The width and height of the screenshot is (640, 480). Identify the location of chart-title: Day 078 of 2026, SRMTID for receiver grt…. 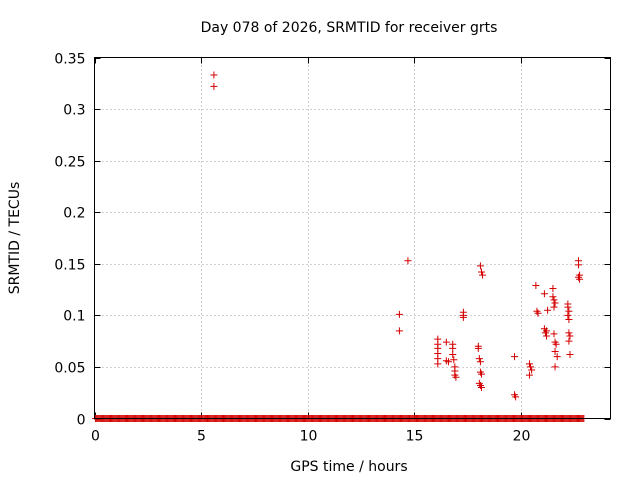
(349, 28).